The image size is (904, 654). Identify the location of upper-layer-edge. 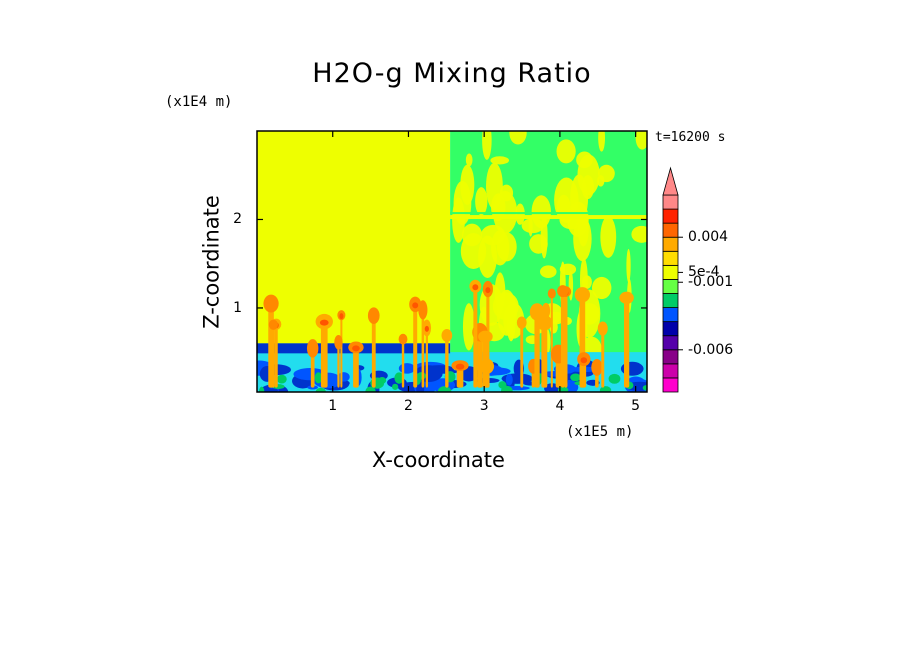
(548, 213).